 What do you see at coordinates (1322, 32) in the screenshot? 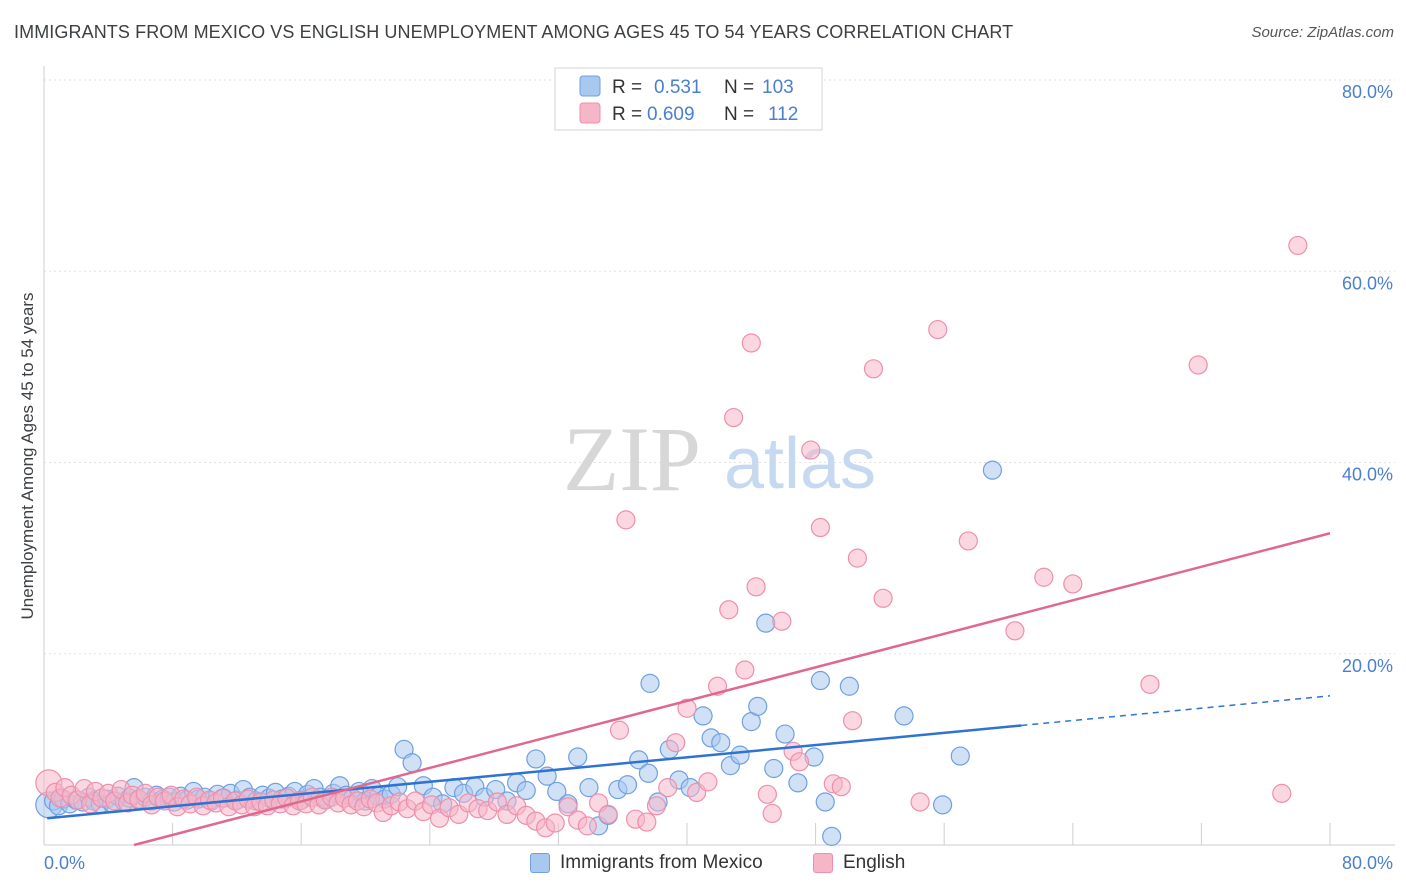
I see `chart-source: Source: ZipAtlas.com` at bounding box center [1322, 32].